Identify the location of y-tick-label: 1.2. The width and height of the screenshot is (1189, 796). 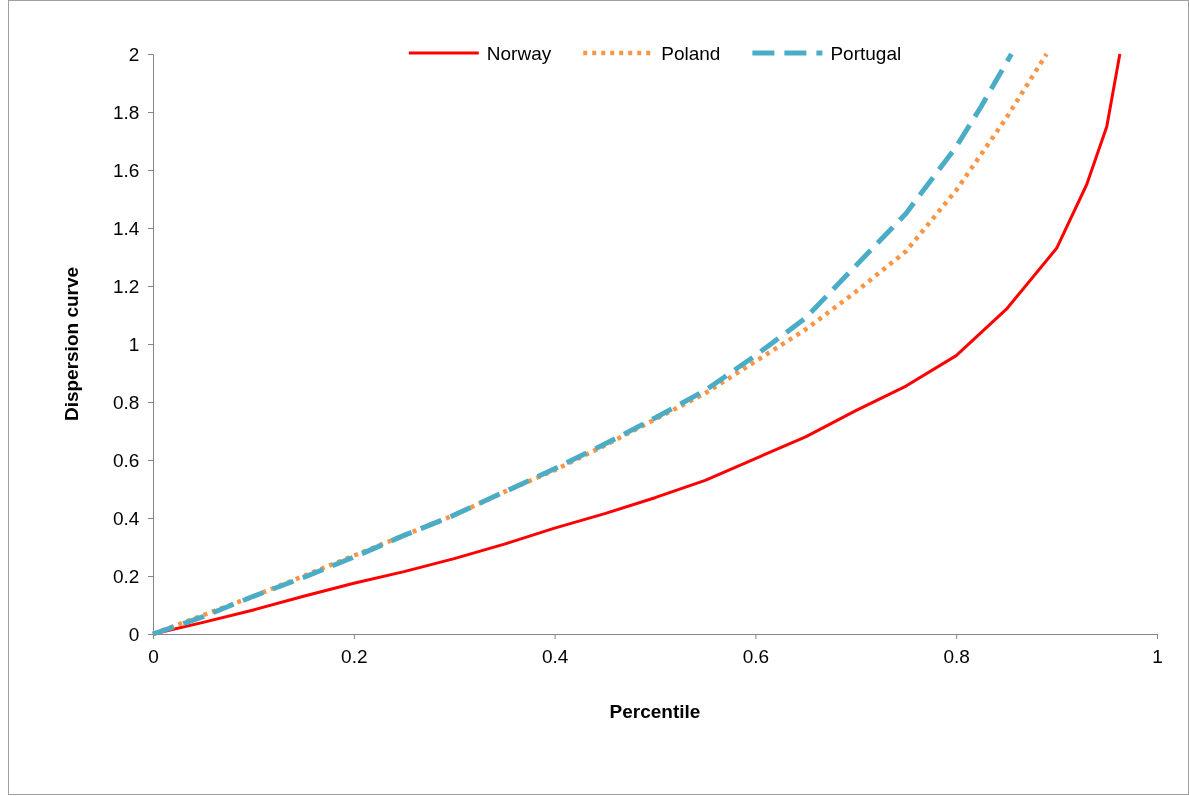
(126, 286).